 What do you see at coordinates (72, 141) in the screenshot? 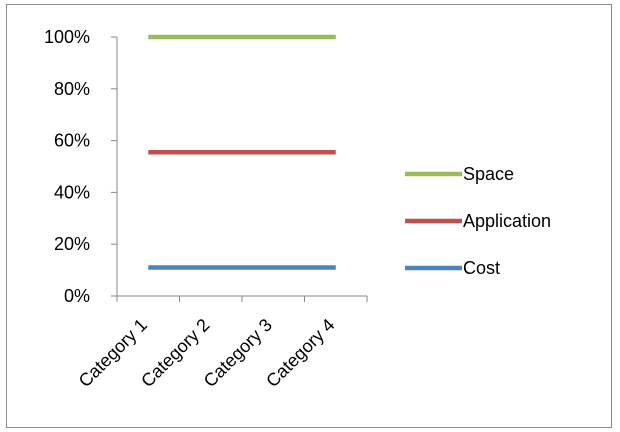
I see `y-tick-label: 60%` at bounding box center [72, 141].